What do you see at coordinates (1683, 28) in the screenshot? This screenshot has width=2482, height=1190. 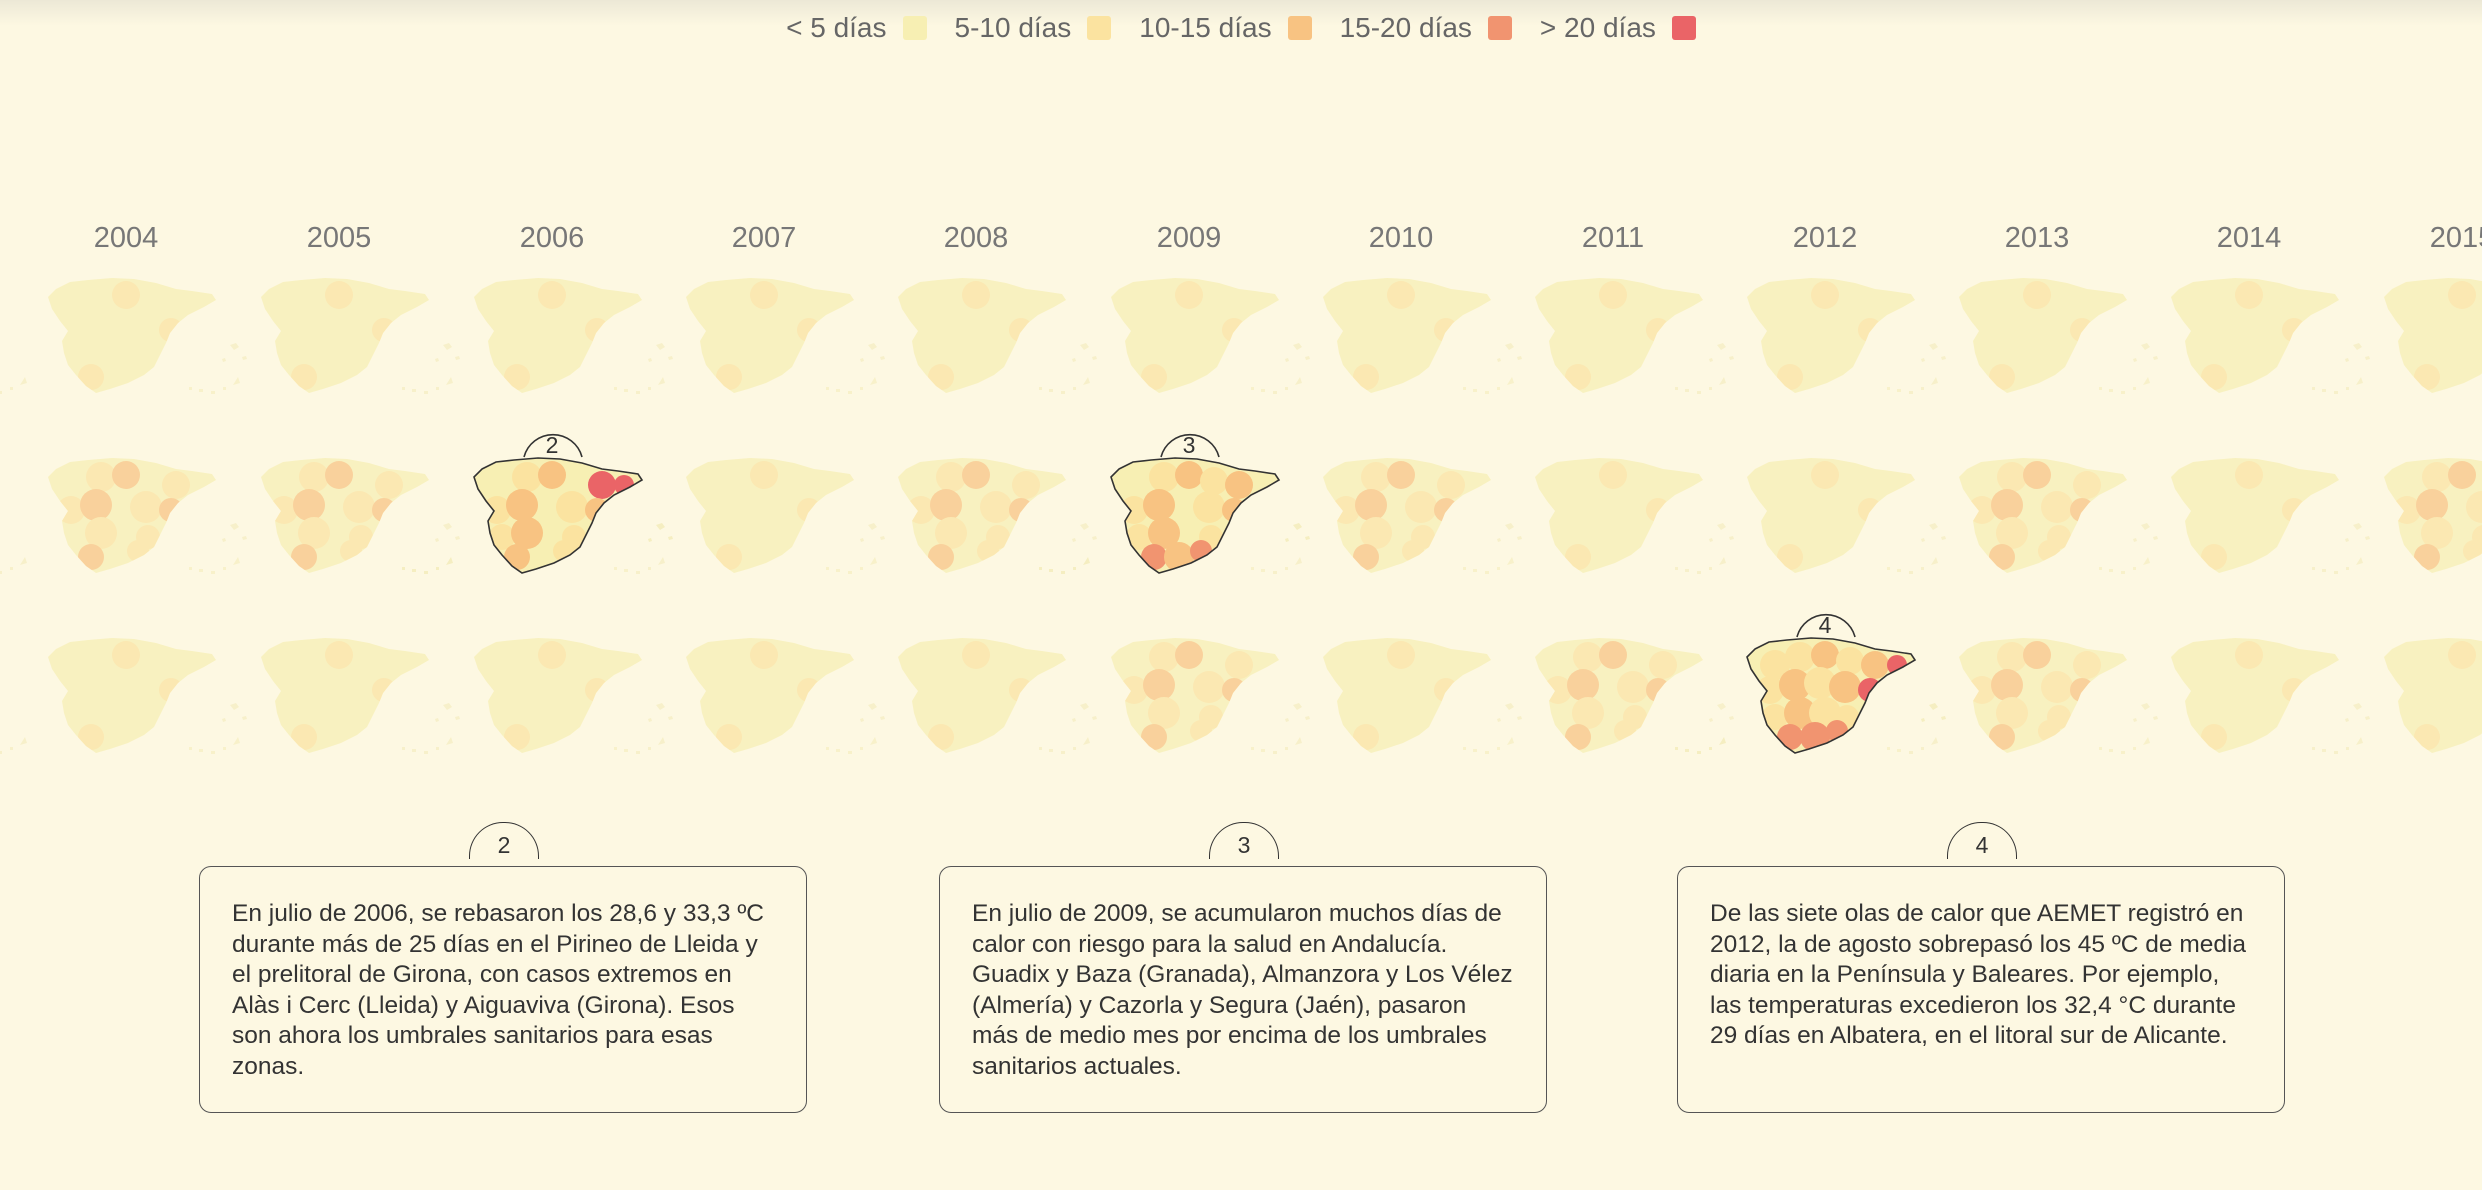 I see `legend-swatch` at bounding box center [1683, 28].